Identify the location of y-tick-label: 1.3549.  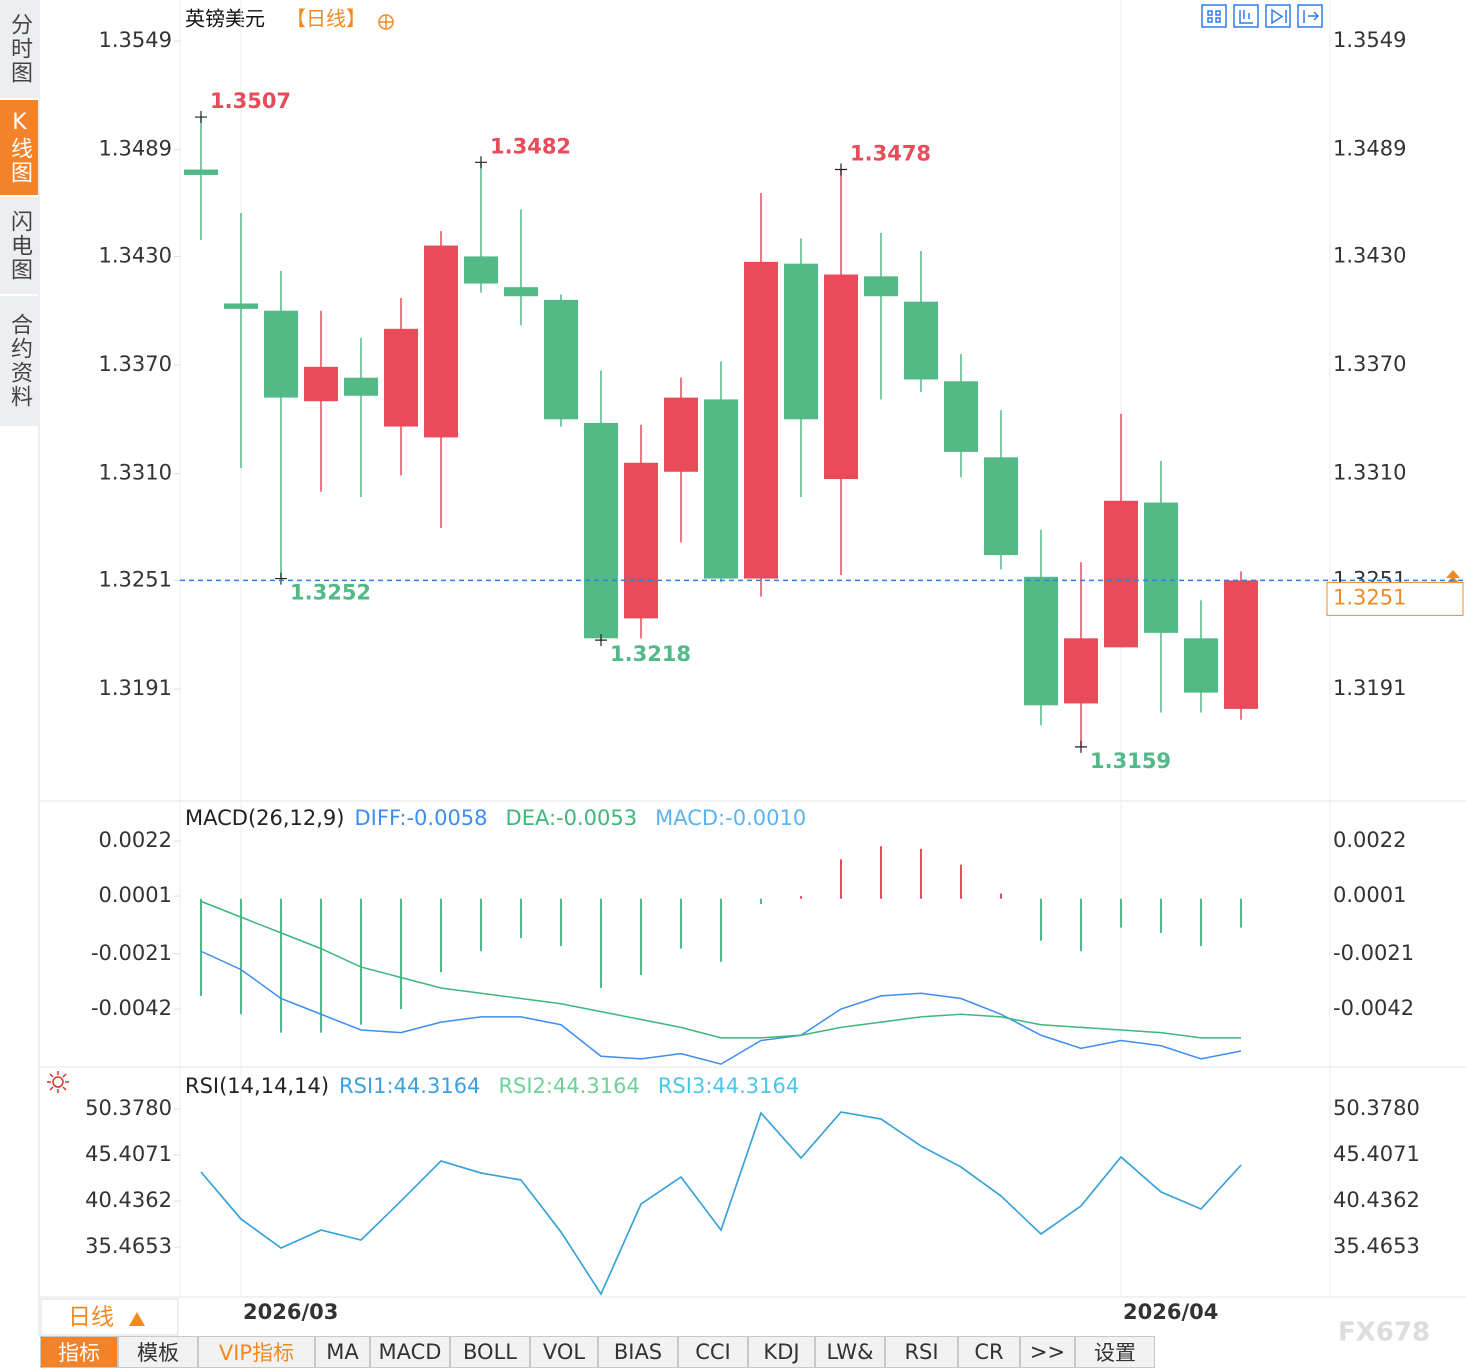
(135, 40).